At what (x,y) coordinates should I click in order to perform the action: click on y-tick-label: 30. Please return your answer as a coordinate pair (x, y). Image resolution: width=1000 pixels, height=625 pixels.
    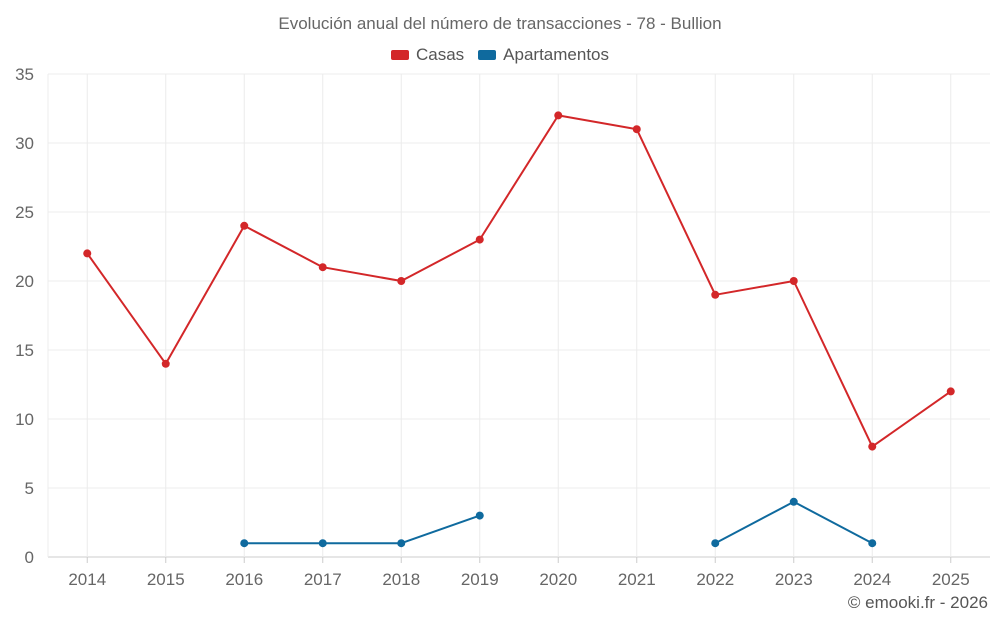
    Looking at the image, I should click on (24, 143).